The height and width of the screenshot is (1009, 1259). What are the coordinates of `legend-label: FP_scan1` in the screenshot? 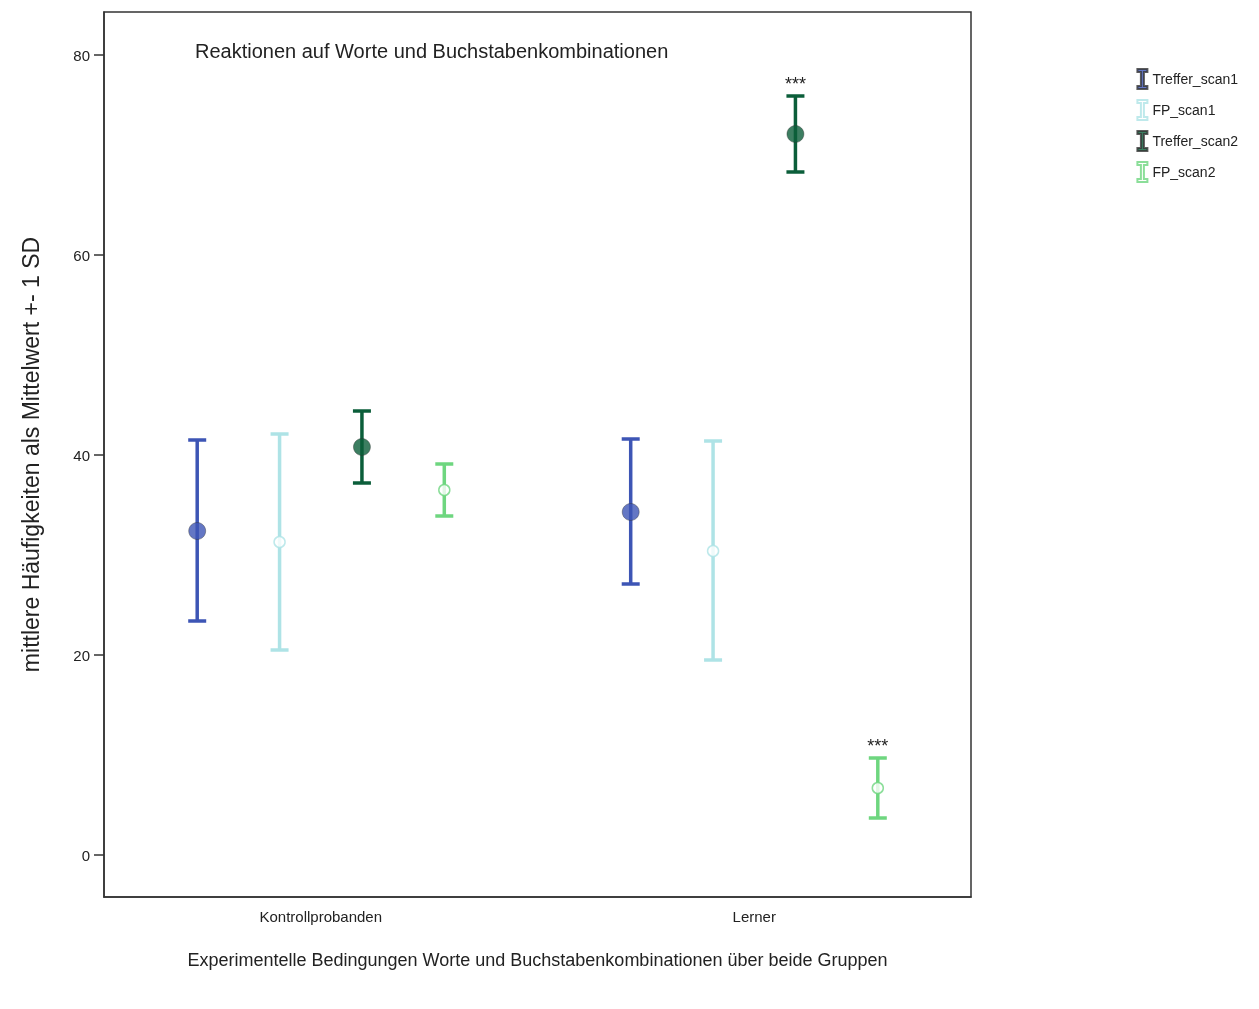 It's located at (1184, 110).